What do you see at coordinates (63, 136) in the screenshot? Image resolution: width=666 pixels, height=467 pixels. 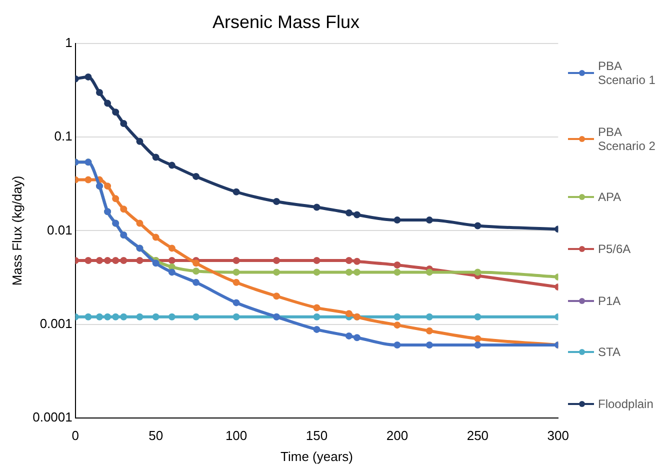 I see `y-tick-label: 0.1` at bounding box center [63, 136].